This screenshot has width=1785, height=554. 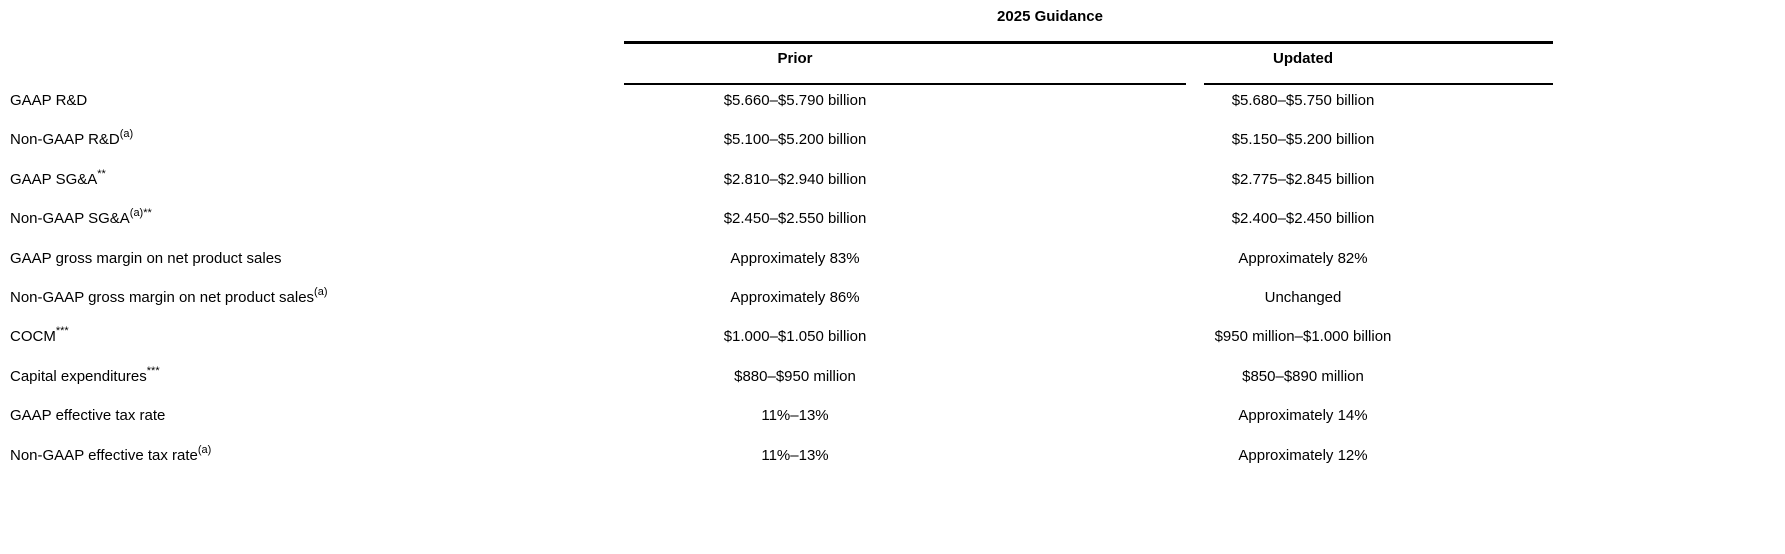 I want to click on prior-value: $5.660–$5.790 billion, so click(x=795, y=100).